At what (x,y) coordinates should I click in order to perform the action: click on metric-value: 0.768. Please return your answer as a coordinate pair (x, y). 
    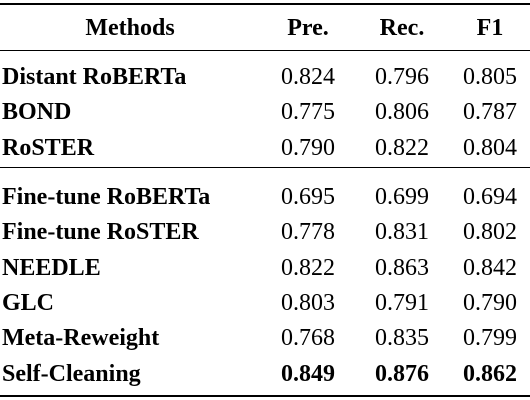
    Looking at the image, I should click on (308, 338).